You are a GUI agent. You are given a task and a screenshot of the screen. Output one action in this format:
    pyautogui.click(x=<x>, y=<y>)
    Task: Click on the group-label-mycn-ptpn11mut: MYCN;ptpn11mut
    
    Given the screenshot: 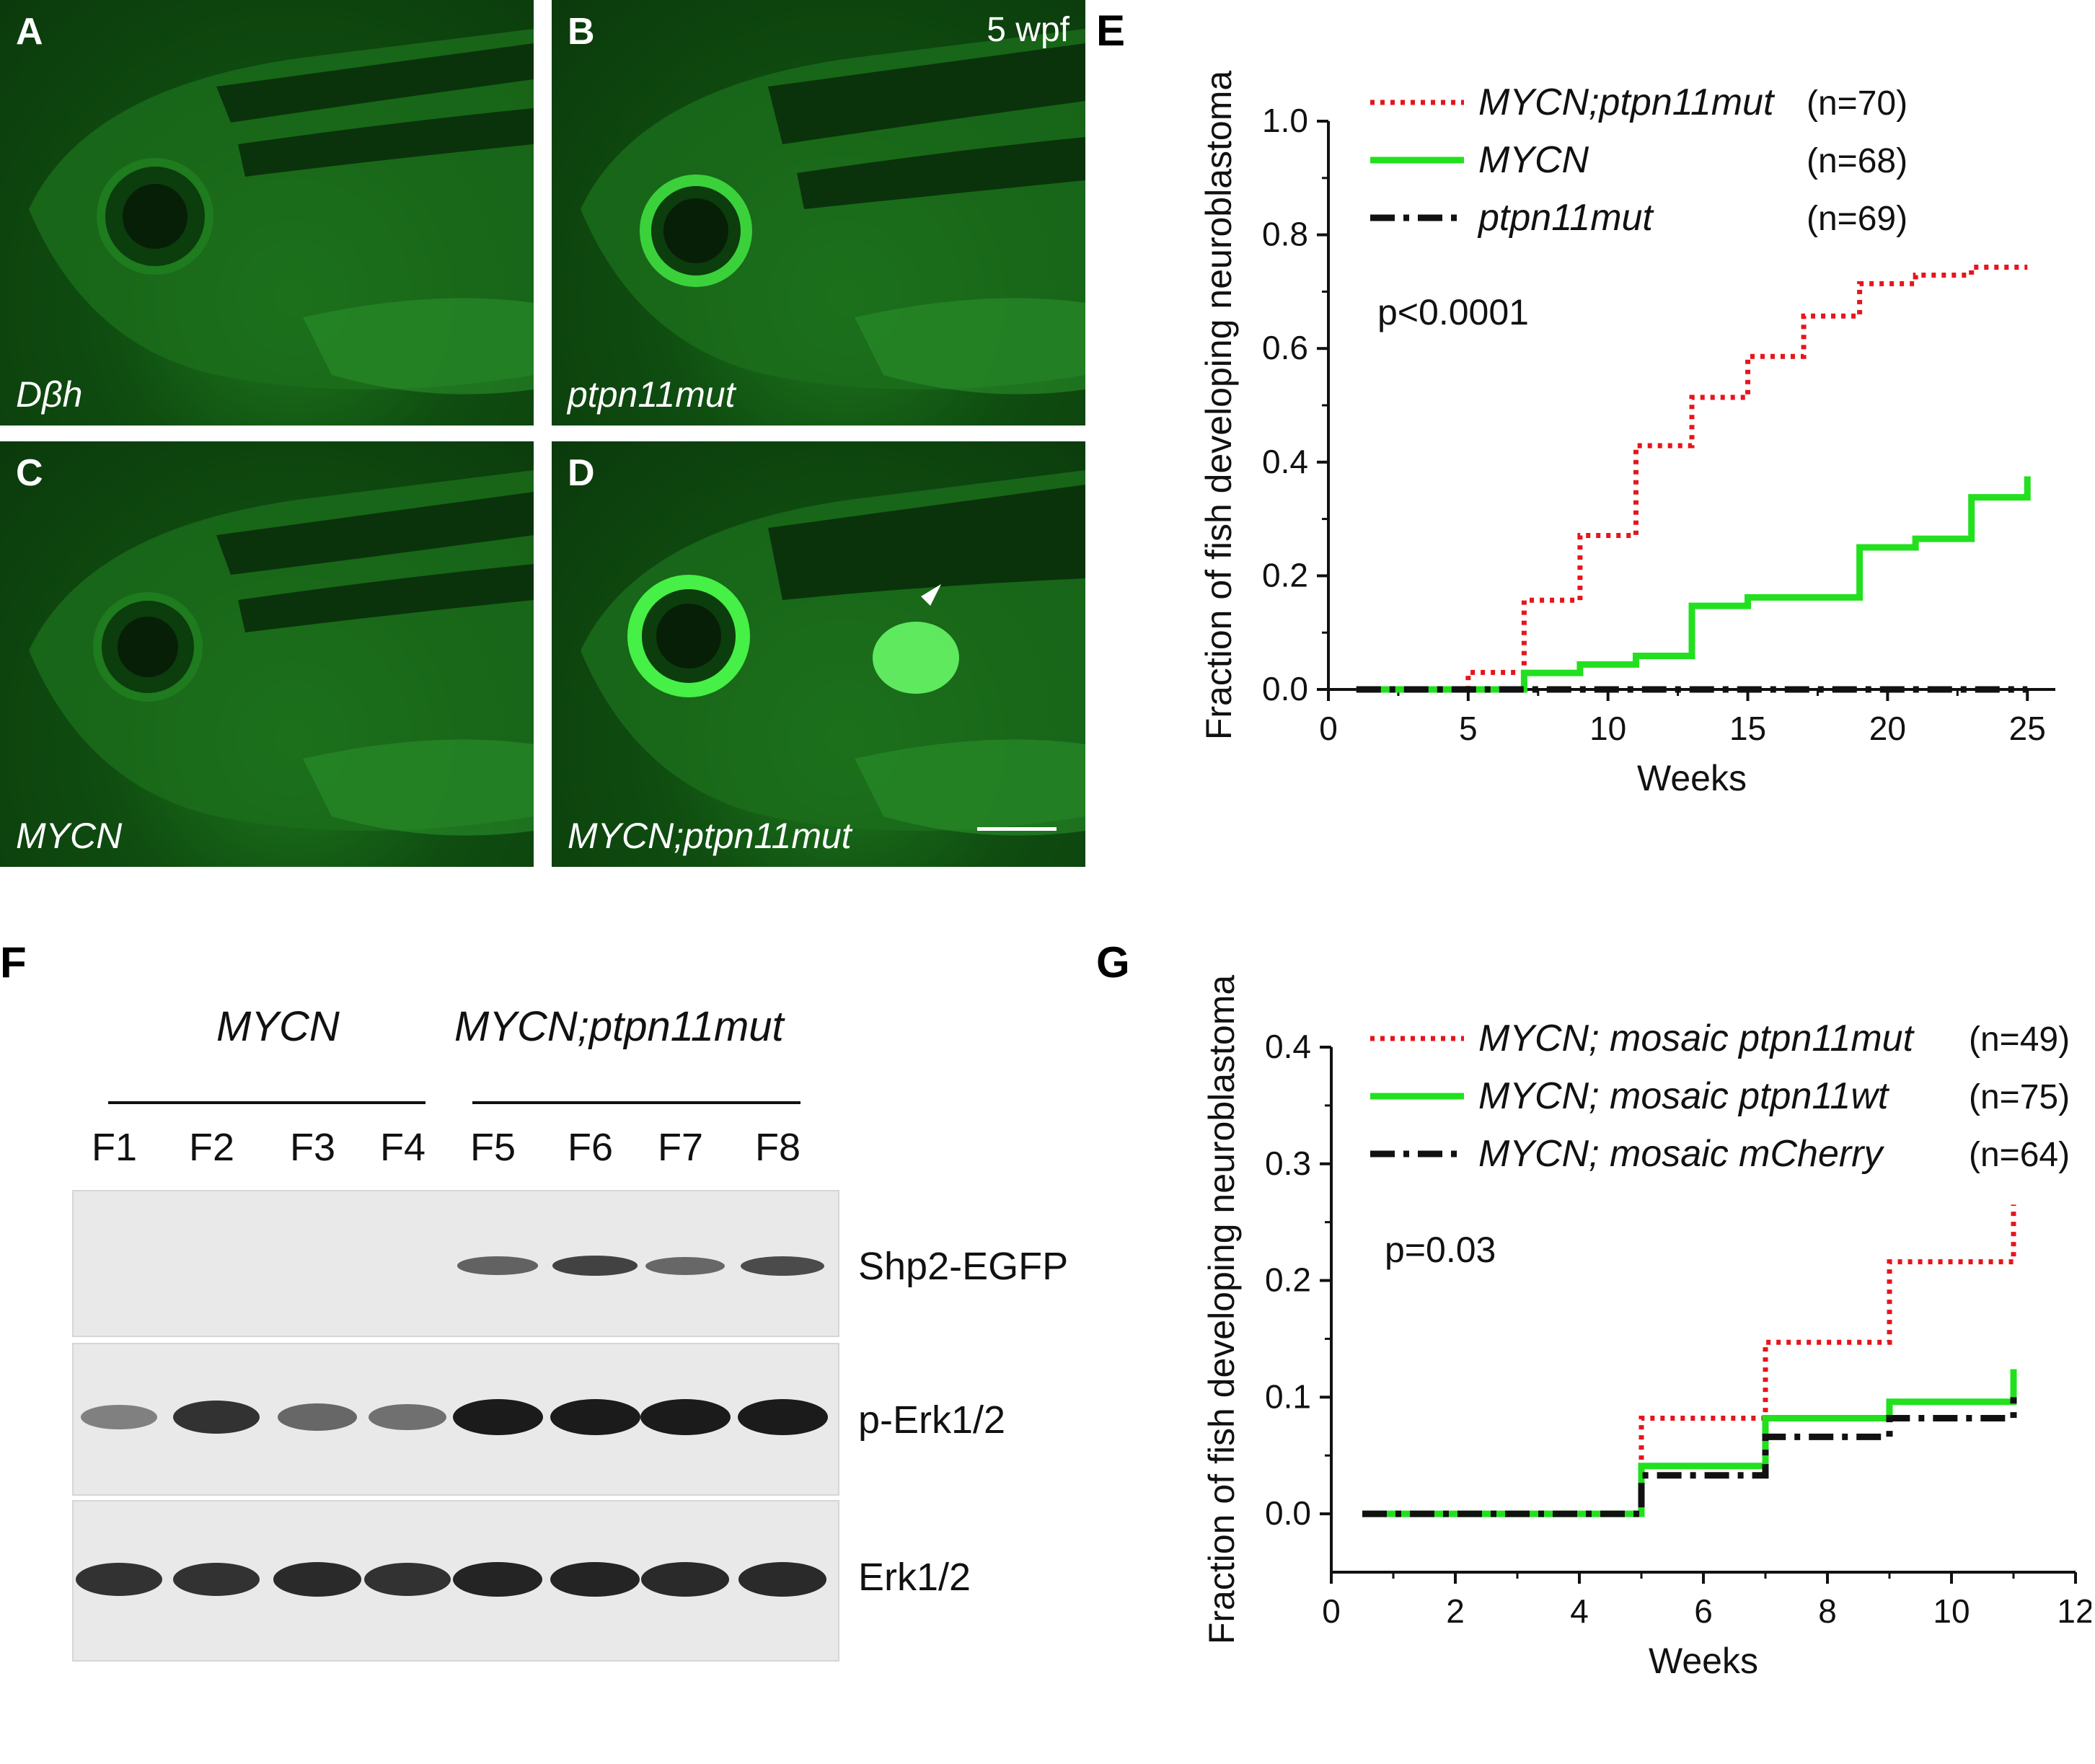 What is the action you would take?
    pyautogui.click(x=619, y=1026)
    